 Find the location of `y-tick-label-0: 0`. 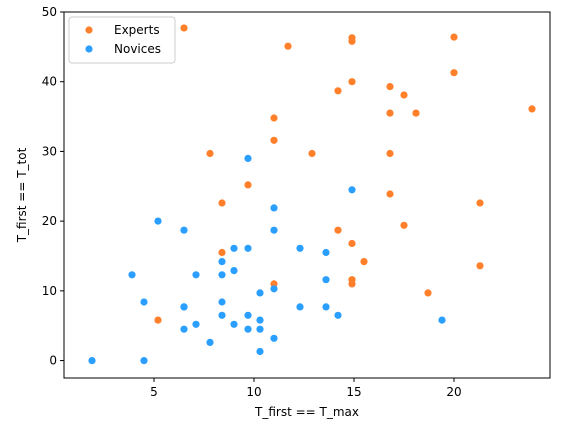

y-tick-label-0: 0 is located at coordinates (53, 361).